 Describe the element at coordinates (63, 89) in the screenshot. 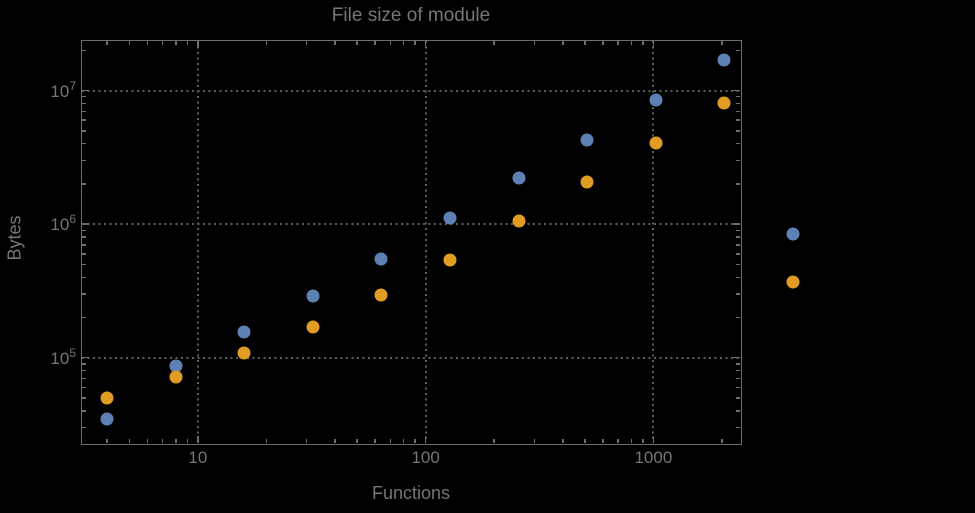

I see `y-tick-label: 10⁷` at that location.